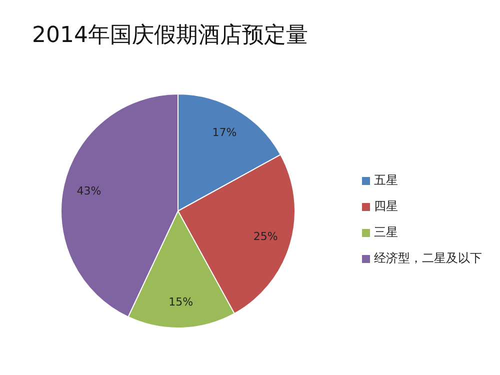  What do you see at coordinates (428, 258) in the screenshot?
I see `legend-label: 经济型，二星及以下` at bounding box center [428, 258].